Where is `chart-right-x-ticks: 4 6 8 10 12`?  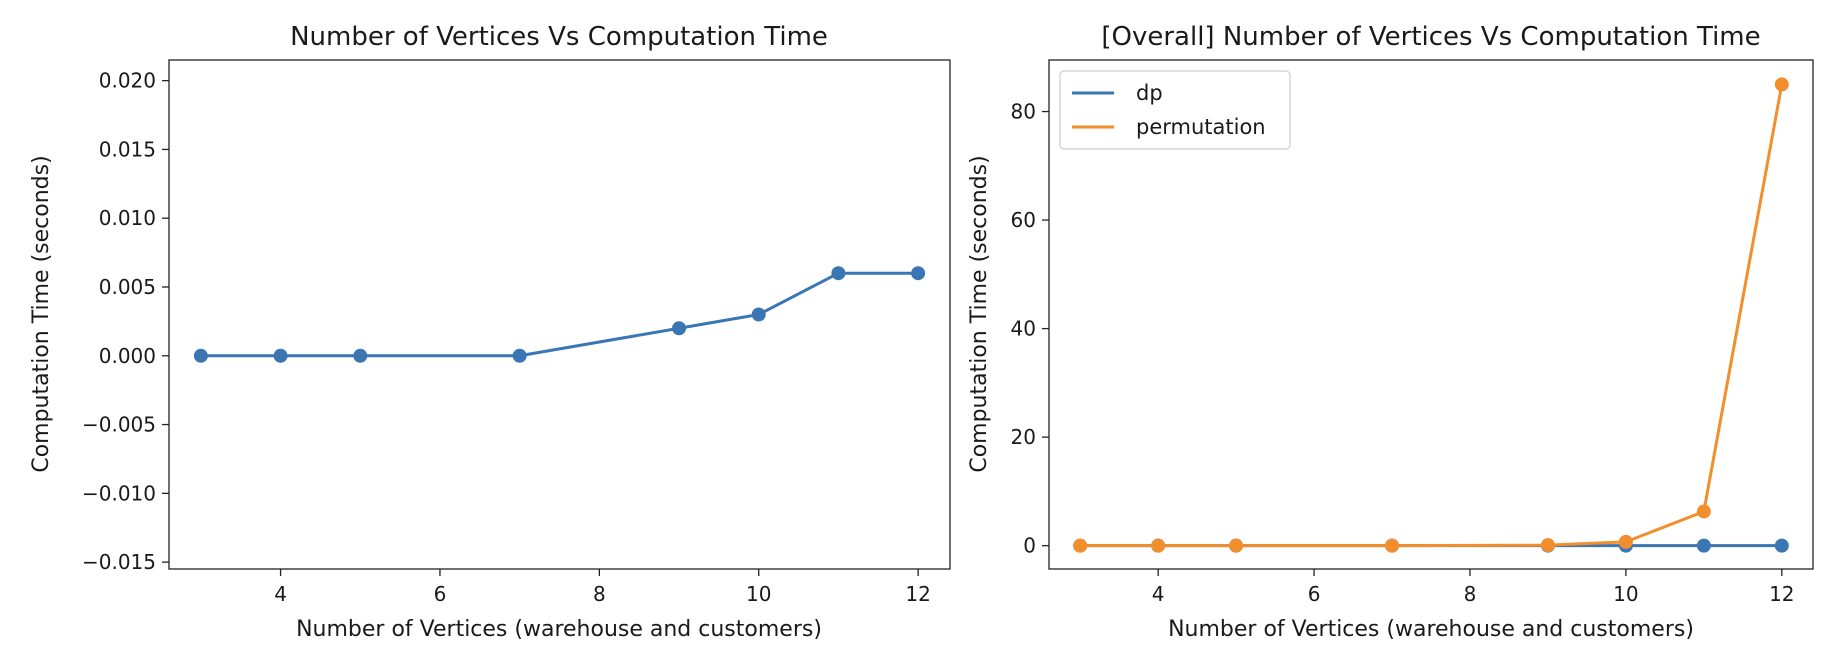 chart-right-x-ticks: 4 6 8 10 12 is located at coordinates (1473, 587).